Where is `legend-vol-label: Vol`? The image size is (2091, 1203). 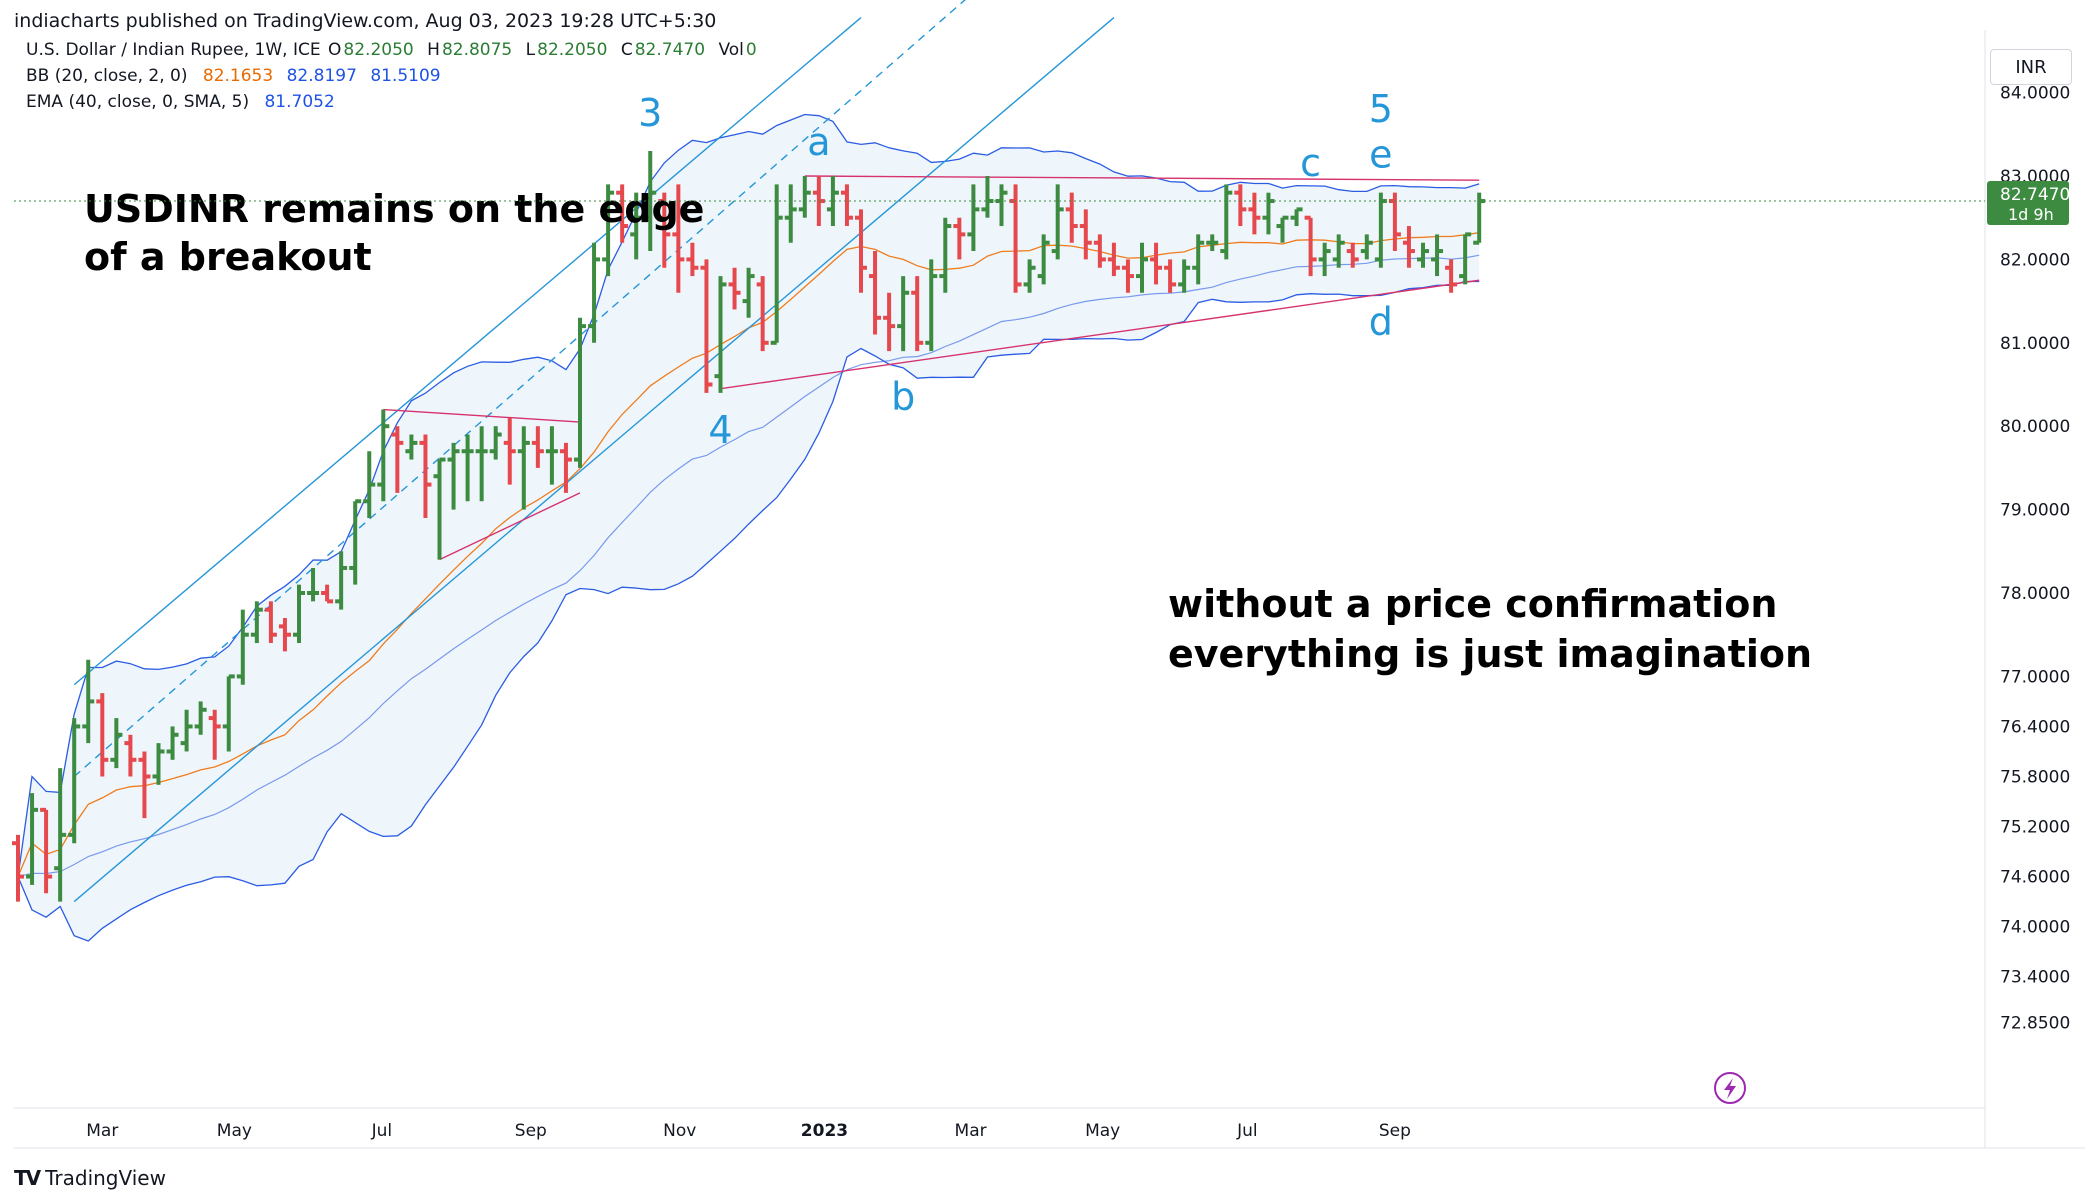
legend-vol-label: Vol is located at coordinates (731, 50).